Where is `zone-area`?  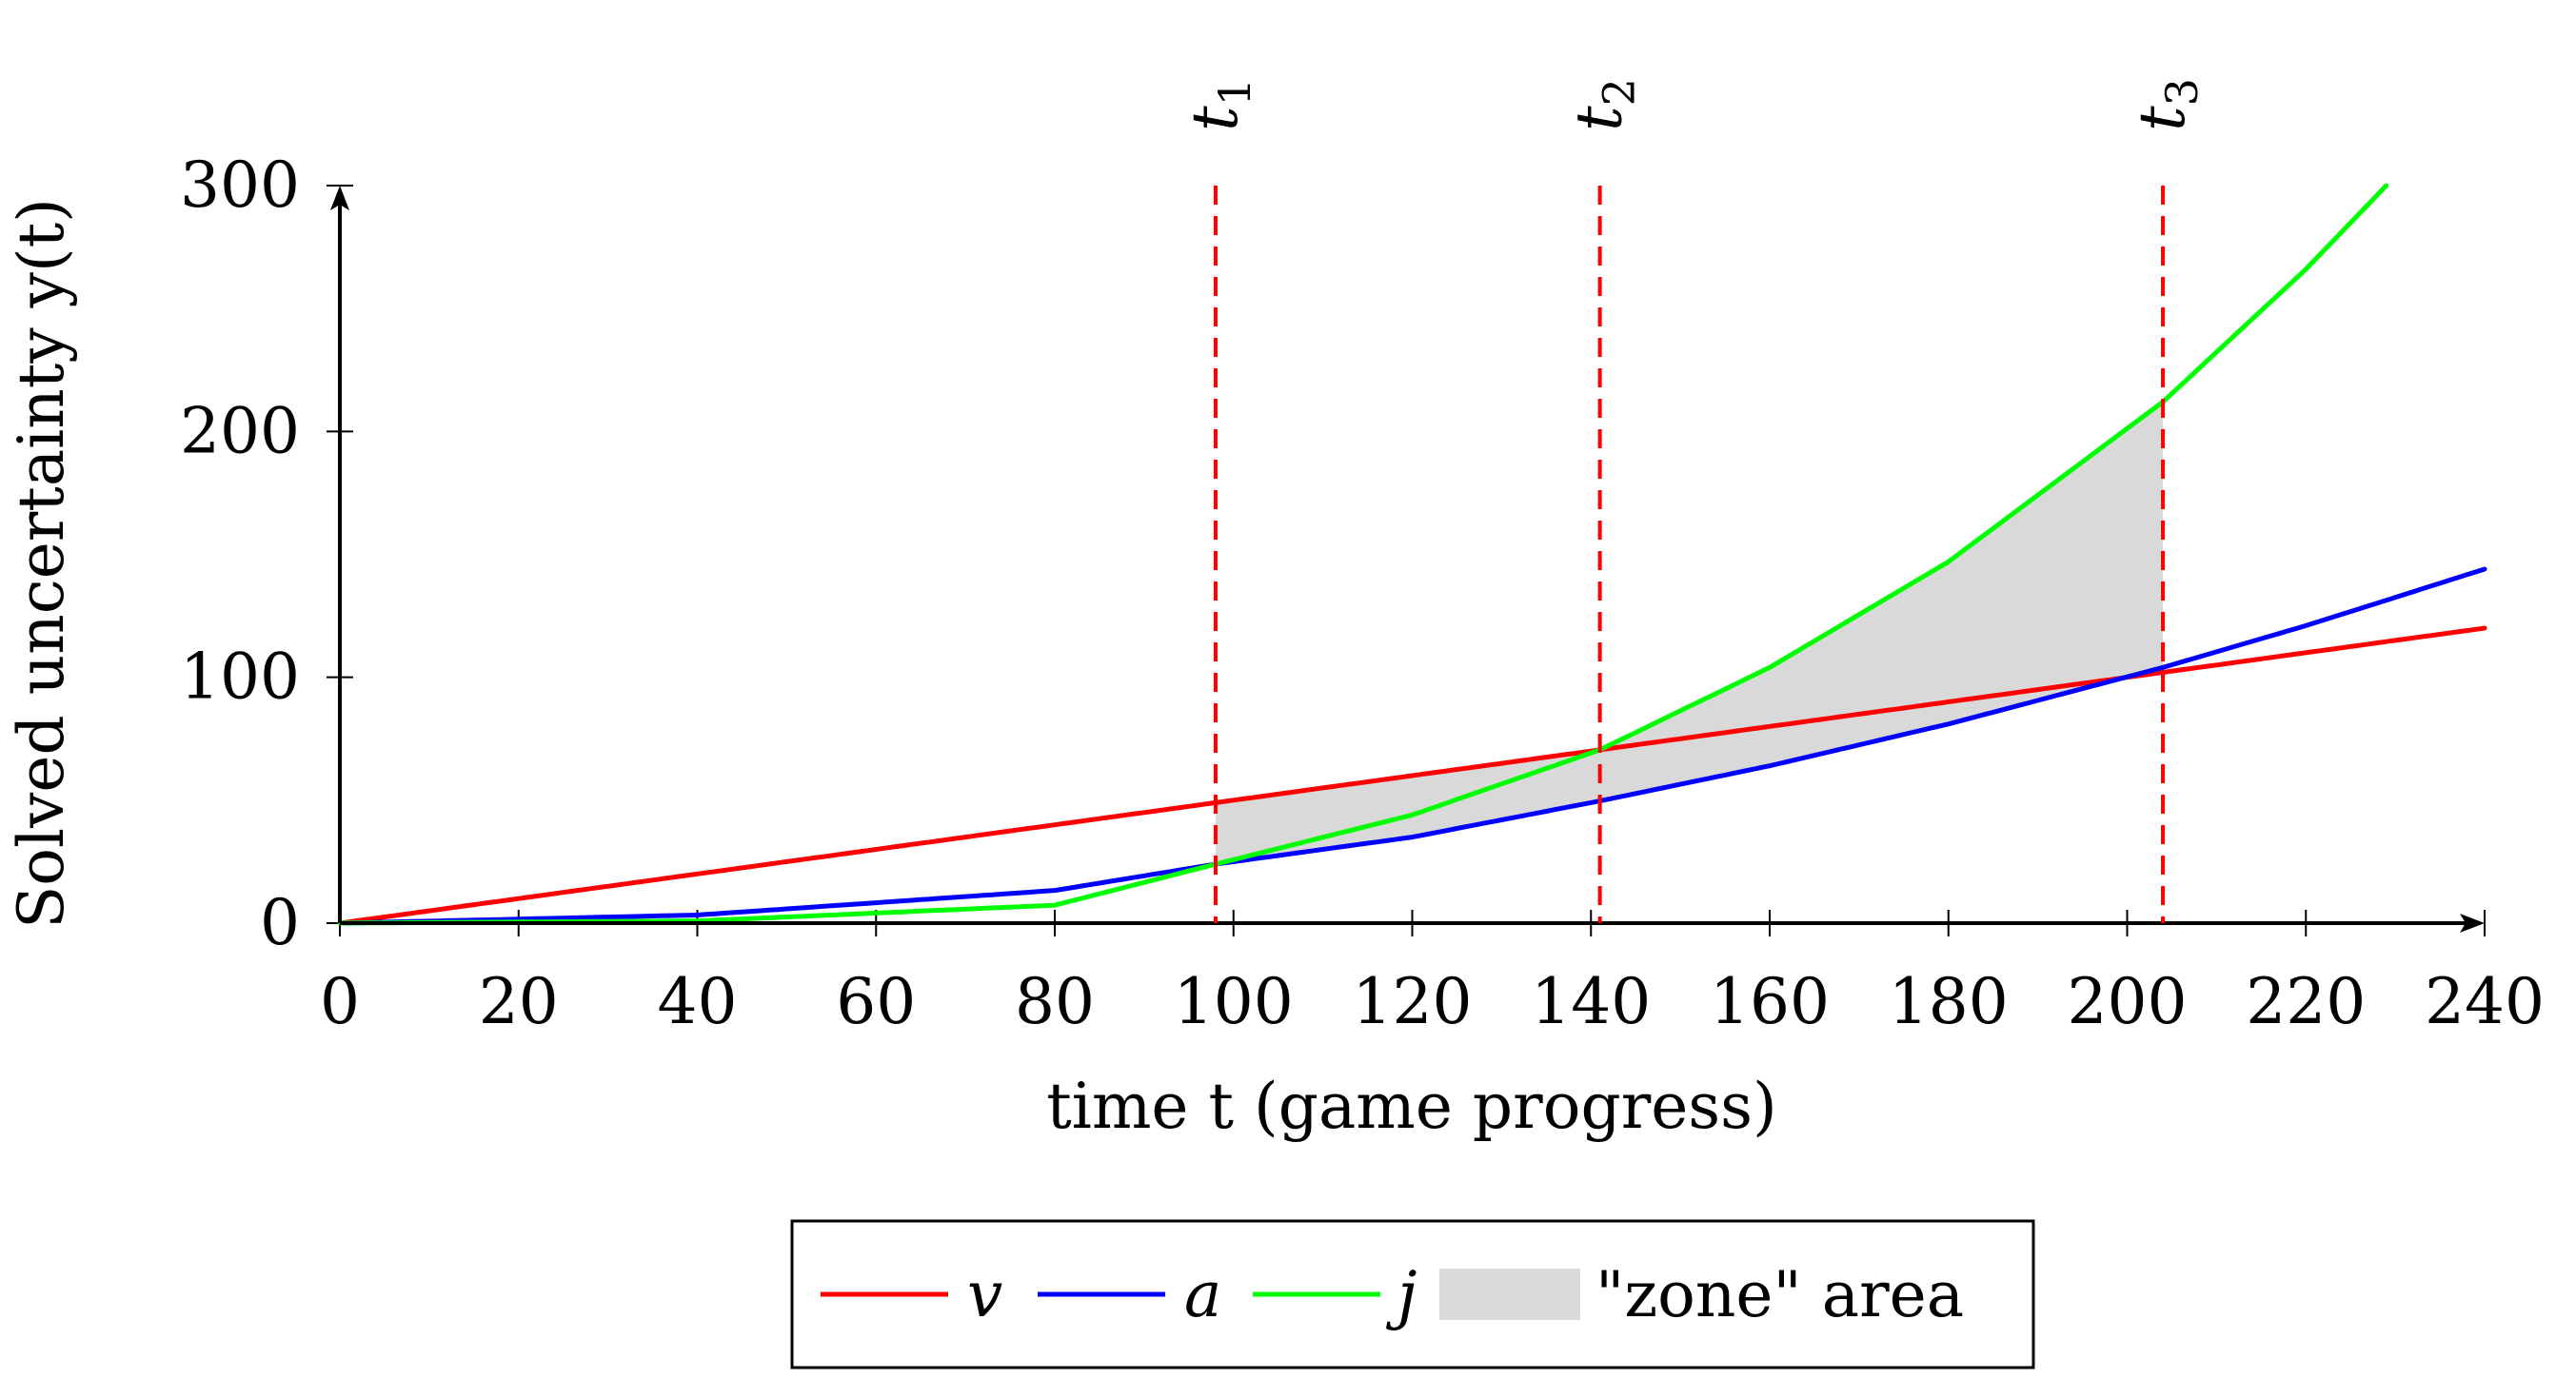
zone-area is located at coordinates (1690, 633).